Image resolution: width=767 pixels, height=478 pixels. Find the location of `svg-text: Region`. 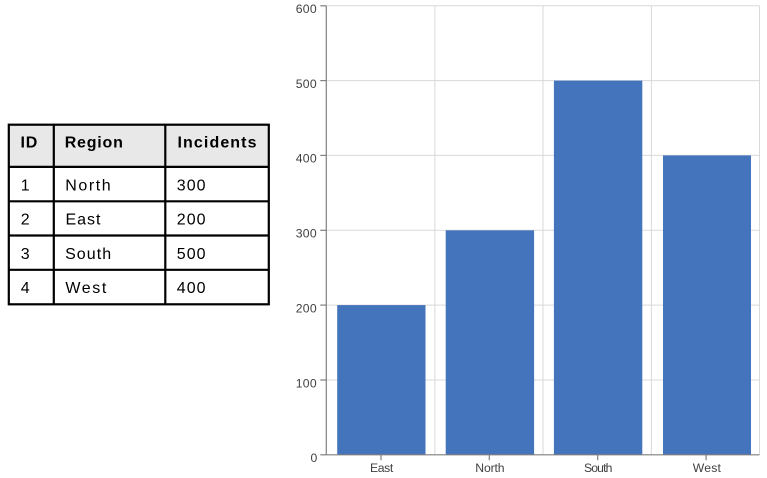

svg-text: Region is located at coordinates (94, 143).